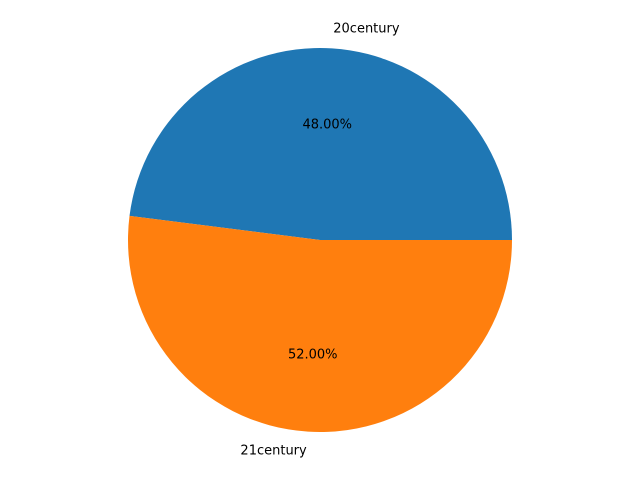  Describe the element at coordinates (327, 125) in the screenshot. I see `percent-label-20century: 48.00%` at that location.